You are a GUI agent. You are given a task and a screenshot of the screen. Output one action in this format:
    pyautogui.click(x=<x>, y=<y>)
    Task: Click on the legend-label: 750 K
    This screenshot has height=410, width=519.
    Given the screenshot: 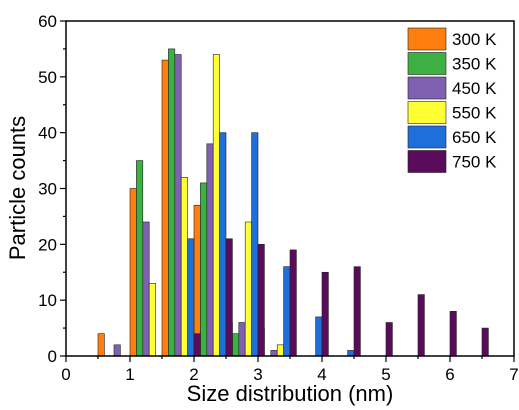 What is the action you would take?
    pyautogui.click(x=474, y=162)
    